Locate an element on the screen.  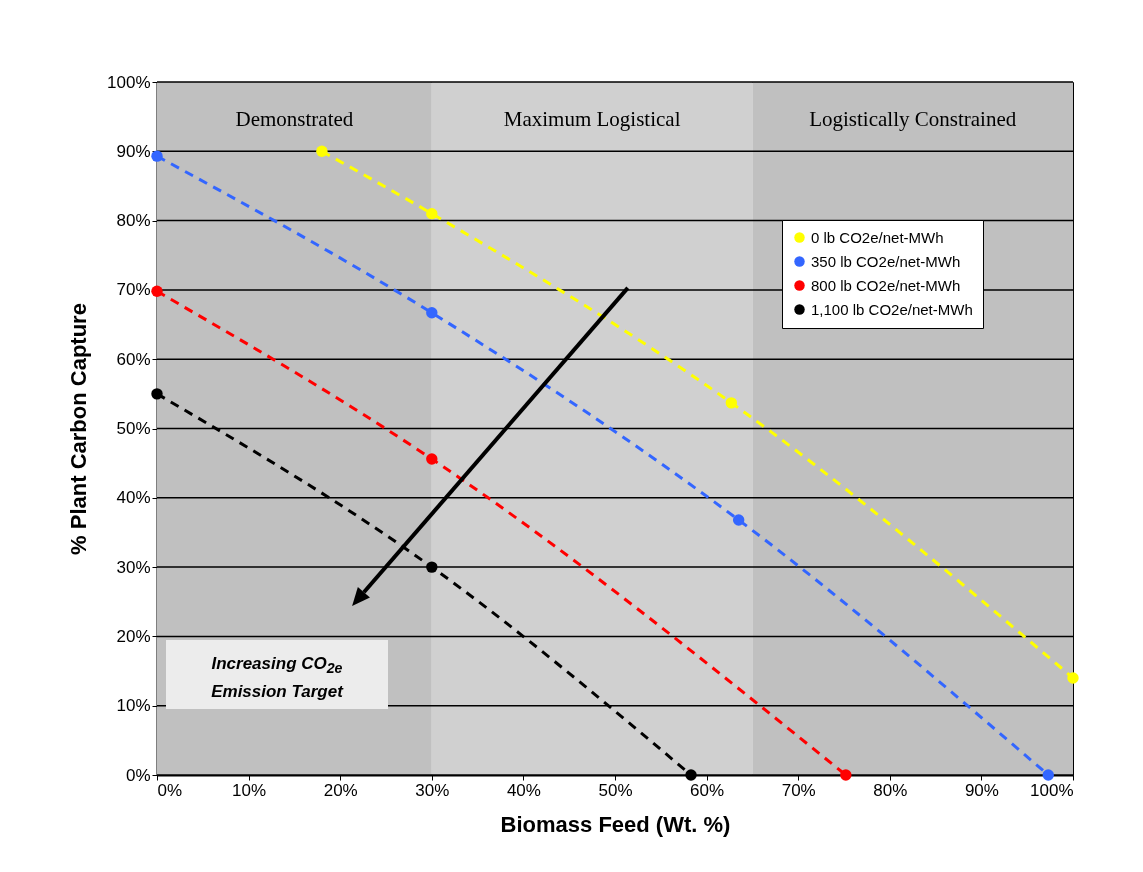
y-tick-label: 90% is located at coordinates (133, 151).